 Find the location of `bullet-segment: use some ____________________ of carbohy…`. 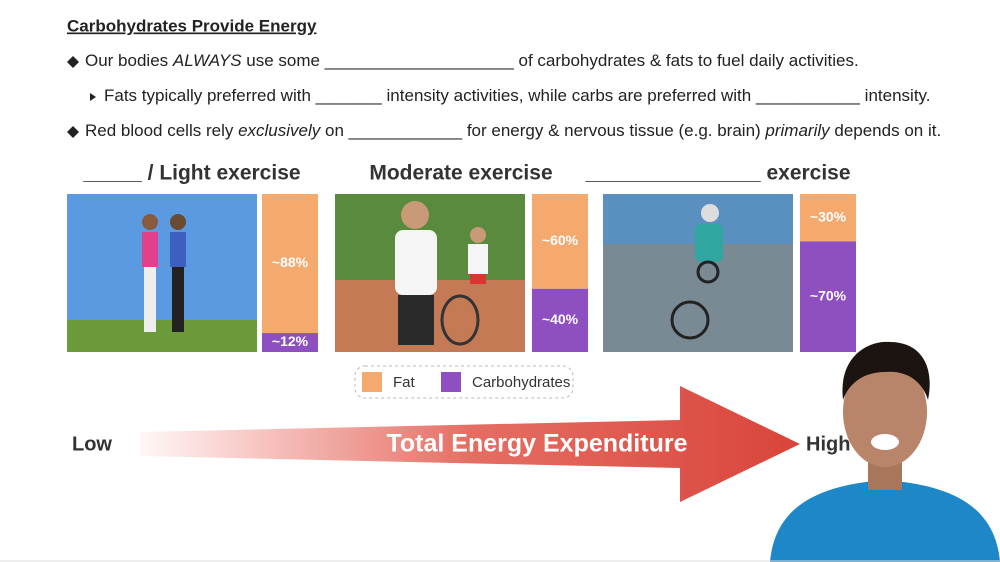

bullet-segment: use some ____________________ of carbohy… is located at coordinates (550, 60).